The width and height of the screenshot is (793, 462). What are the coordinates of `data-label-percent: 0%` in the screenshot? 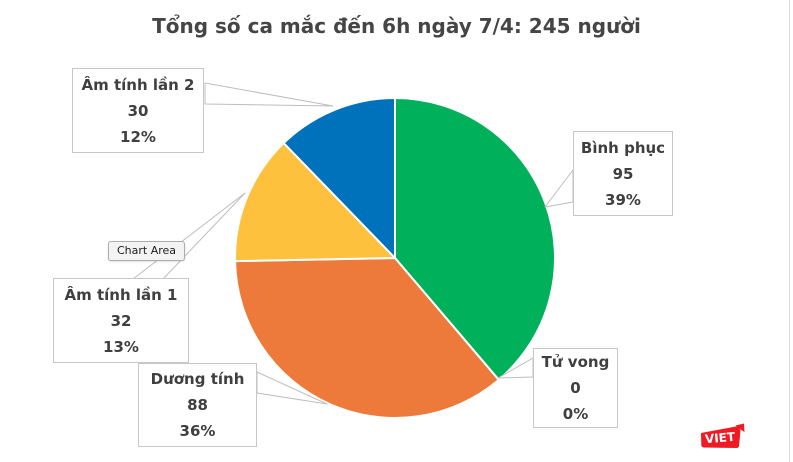 It's located at (575, 414).